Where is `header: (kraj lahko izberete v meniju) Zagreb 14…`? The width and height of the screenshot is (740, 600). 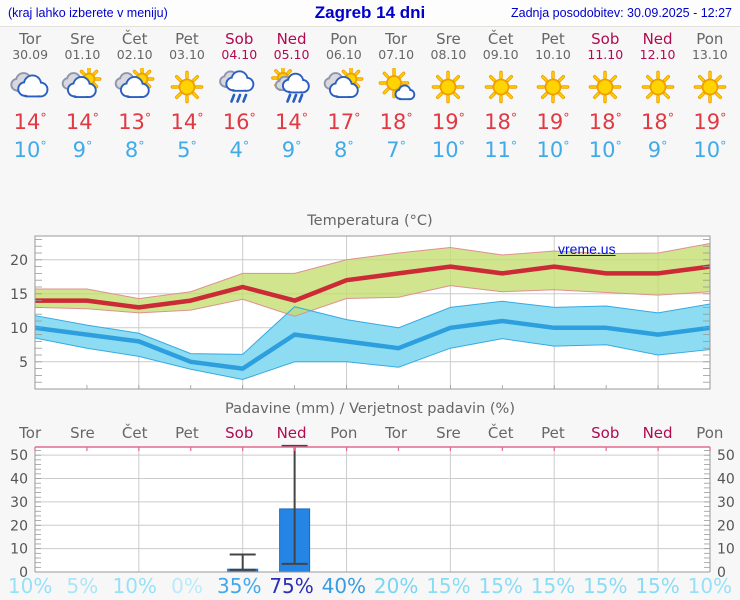
header: (kraj lahko izberete v meniju) Zagreb 14… is located at coordinates (370, 13).